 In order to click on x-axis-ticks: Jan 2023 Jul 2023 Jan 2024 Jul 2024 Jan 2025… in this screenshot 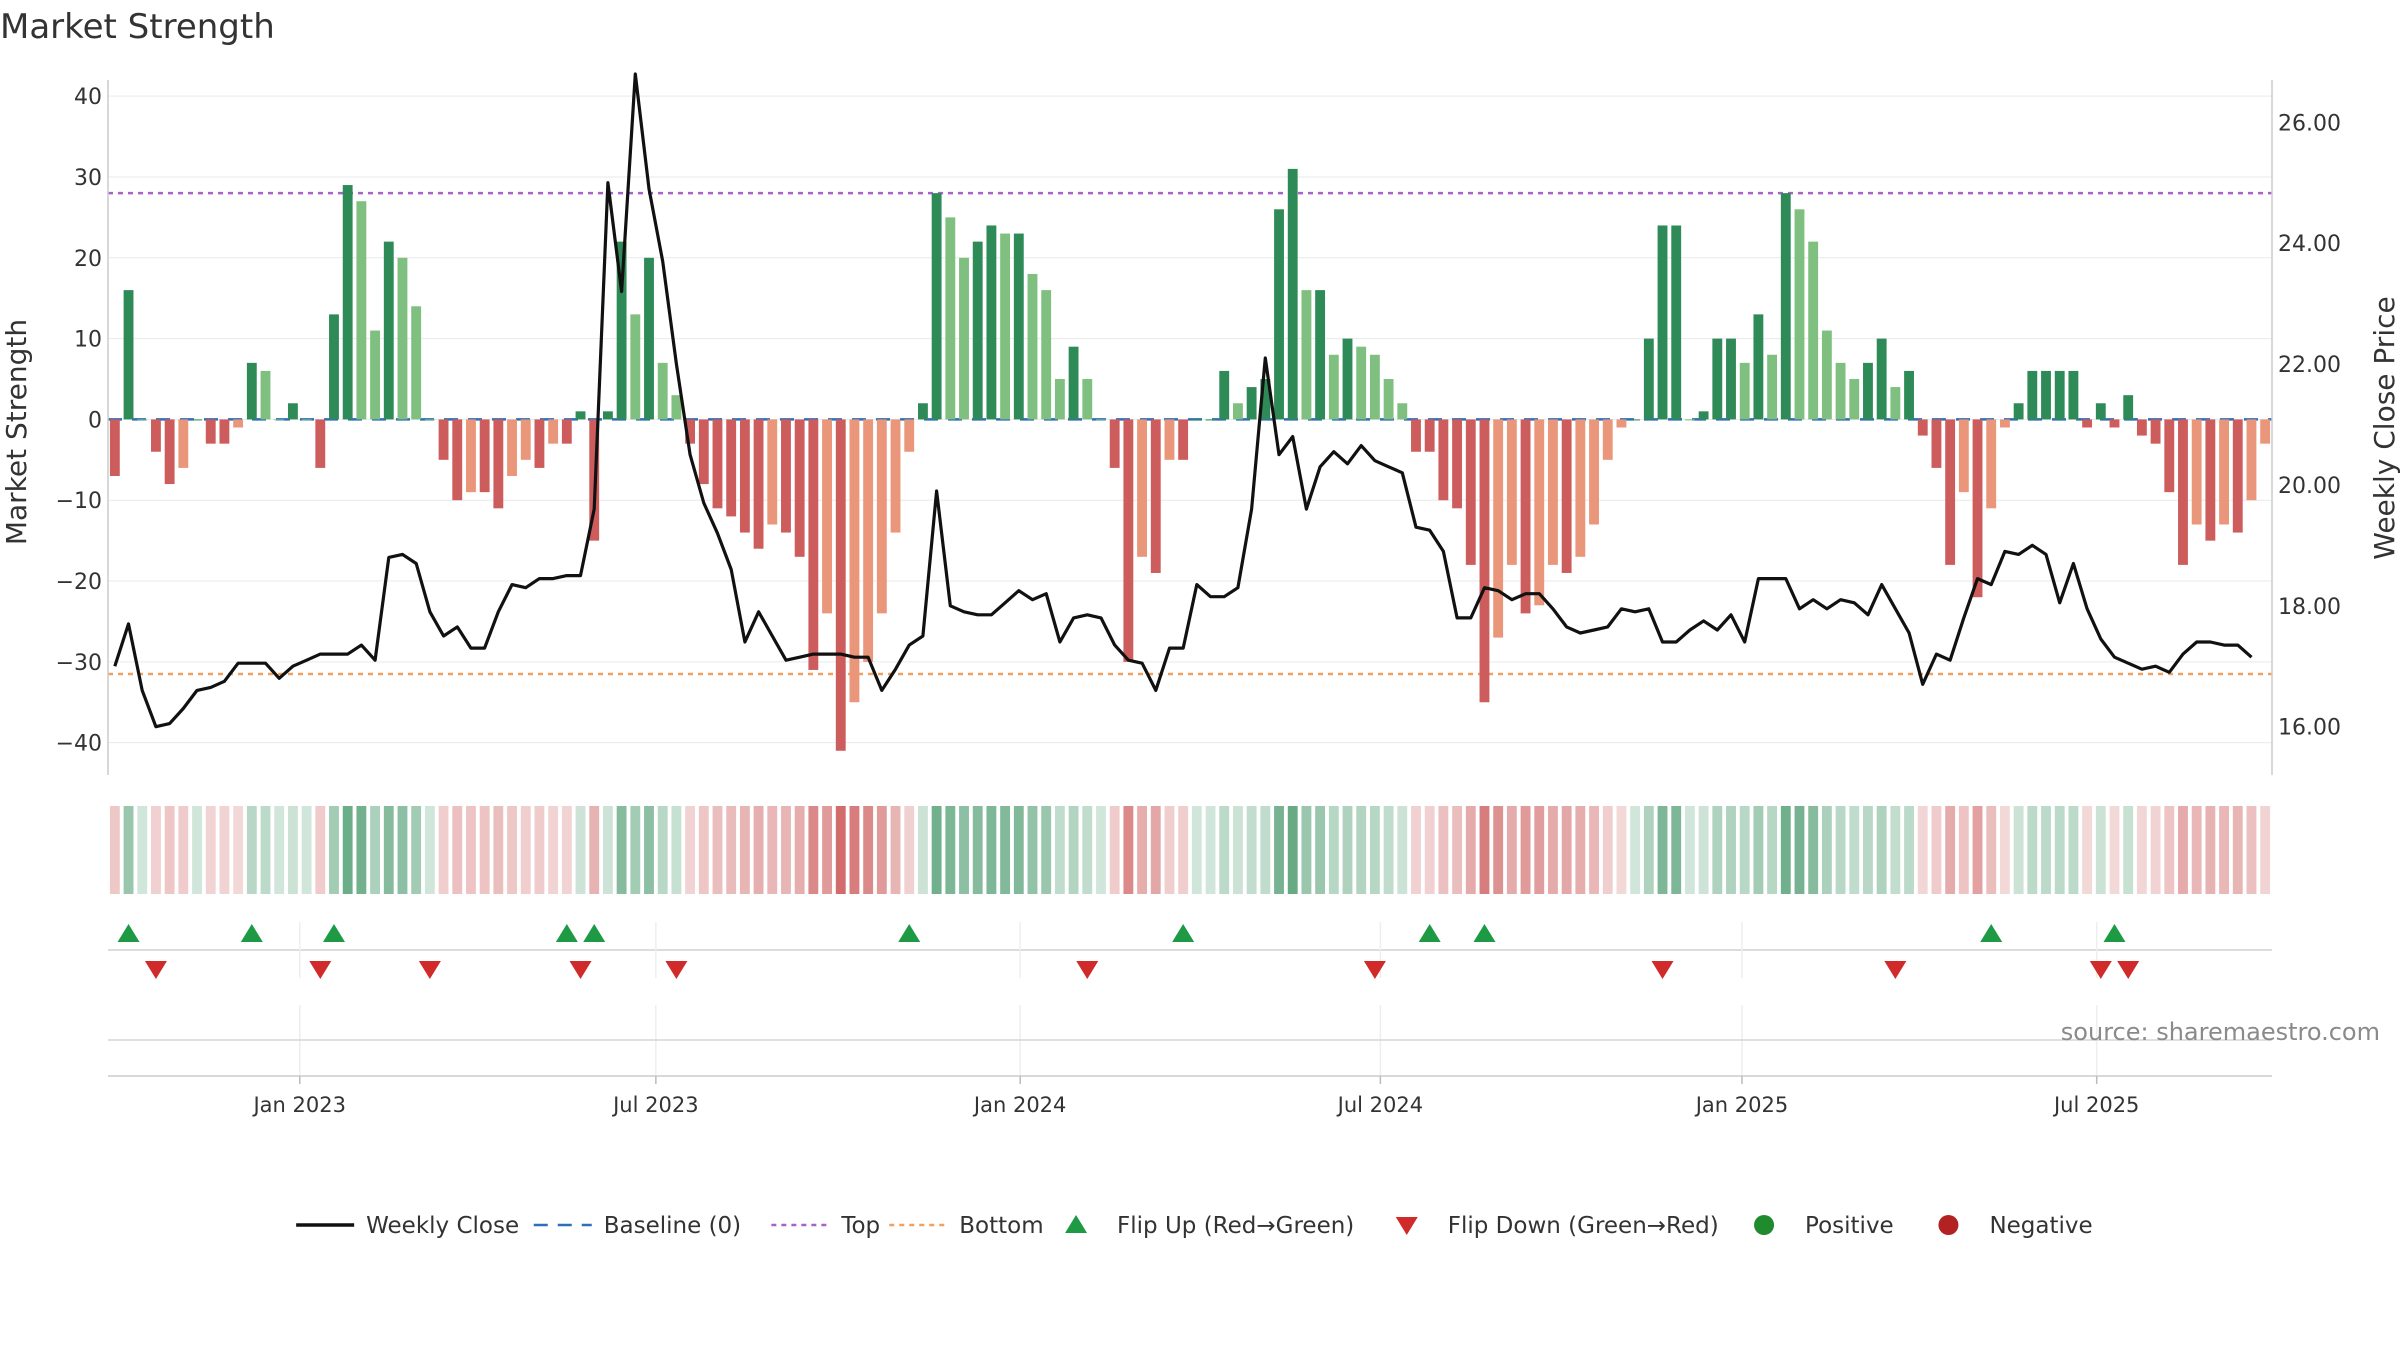, I will do `click(1195, 1096)`.